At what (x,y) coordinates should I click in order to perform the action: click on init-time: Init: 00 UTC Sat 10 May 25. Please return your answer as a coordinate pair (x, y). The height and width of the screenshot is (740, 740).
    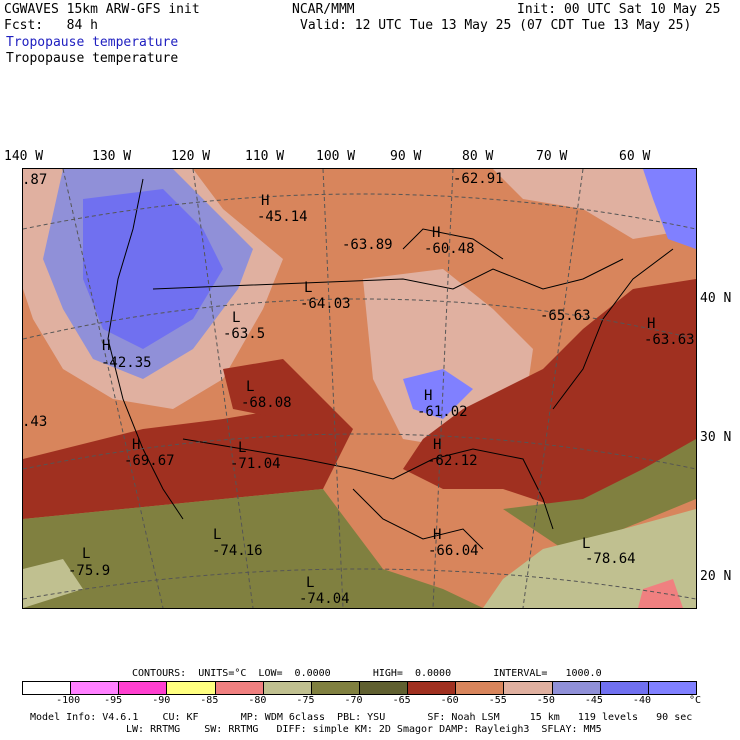
    Looking at the image, I should click on (619, 9).